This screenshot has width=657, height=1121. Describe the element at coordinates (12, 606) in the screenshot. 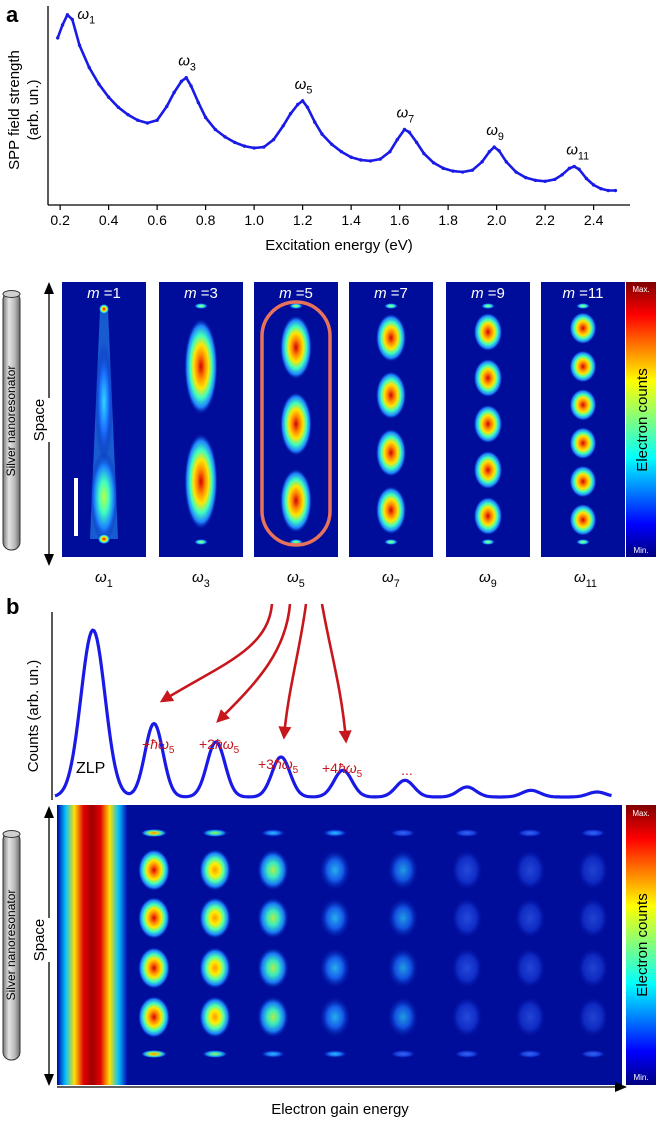

I see `panel-b-label: b` at that location.